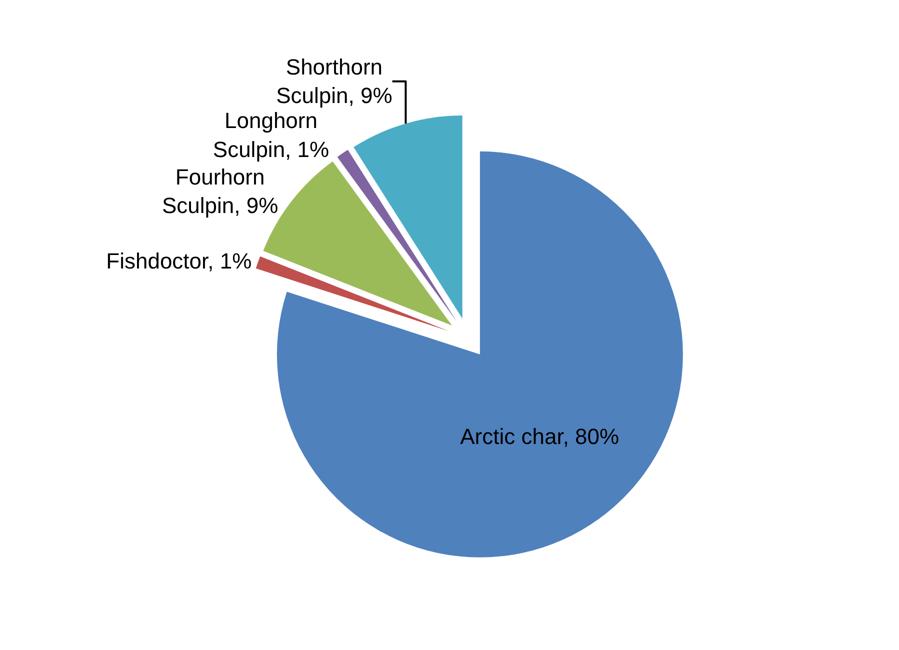 This screenshot has width=899, height=650. Describe the element at coordinates (220, 191) in the screenshot. I see `slice-label: Fourhorn Sculpin, 9%` at that location.